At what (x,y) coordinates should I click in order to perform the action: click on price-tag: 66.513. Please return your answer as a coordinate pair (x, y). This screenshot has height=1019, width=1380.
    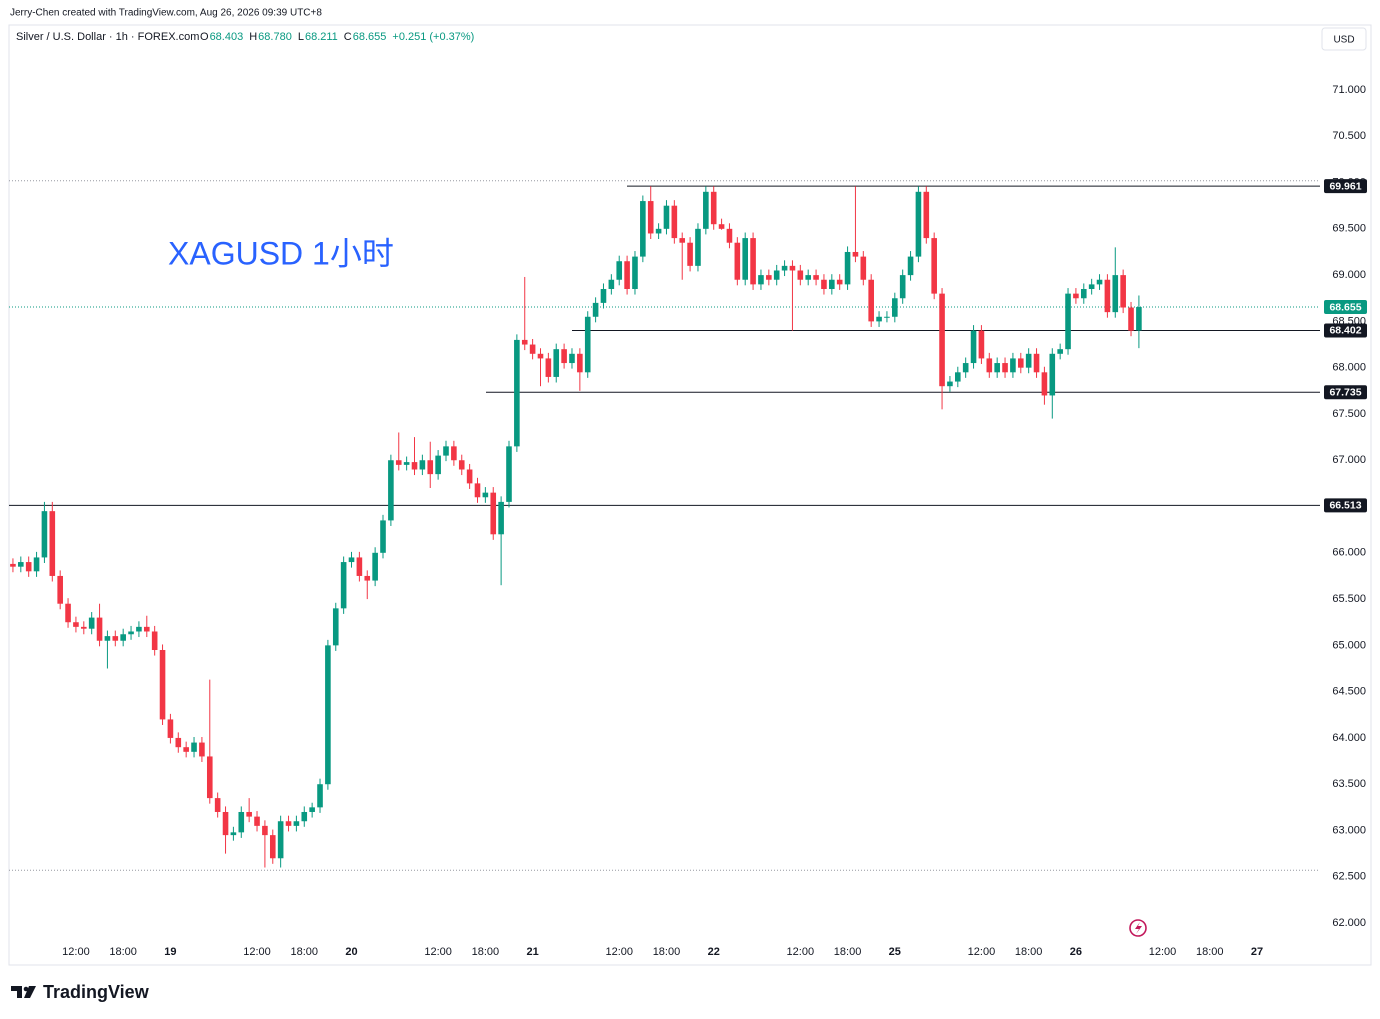
    Looking at the image, I should click on (1345, 506).